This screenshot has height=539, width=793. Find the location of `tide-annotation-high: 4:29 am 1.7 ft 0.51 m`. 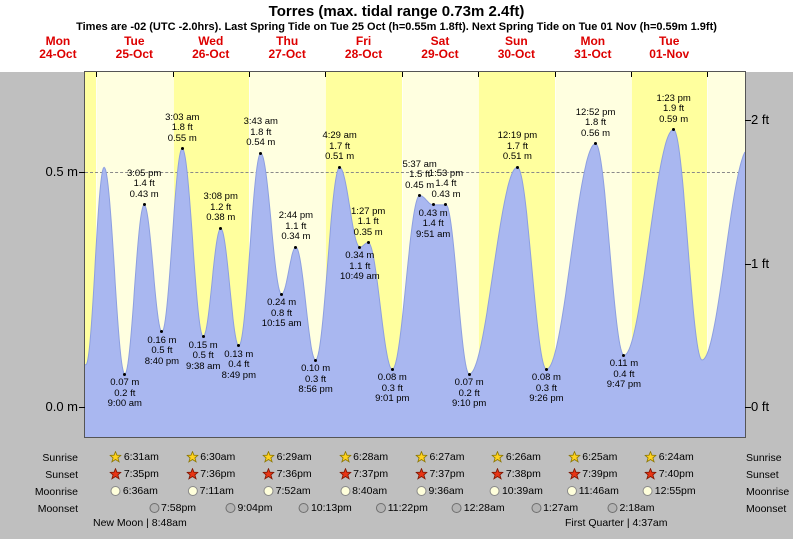

tide-annotation-high: 4:29 am 1.7 ft 0.51 m is located at coordinates (340, 147).